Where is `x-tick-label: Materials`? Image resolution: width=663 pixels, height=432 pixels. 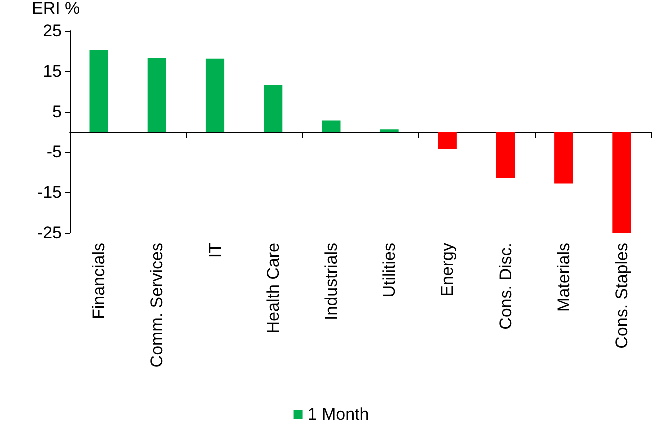
x-tick-label: Materials is located at coordinates (564, 277).